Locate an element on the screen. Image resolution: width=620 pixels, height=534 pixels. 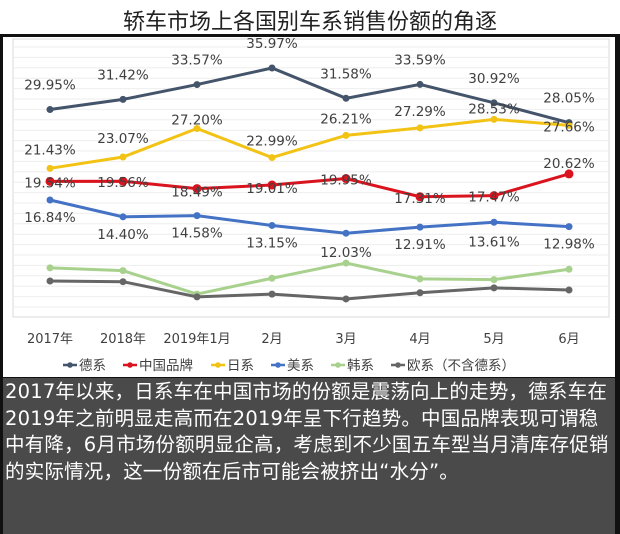
x-tick-label: 4月 is located at coordinates (419, 339).